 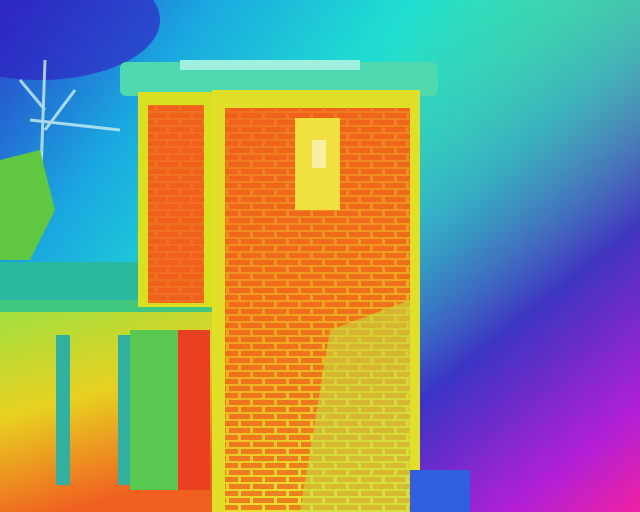 I want to click on doorway, so click(x=155, y=410).